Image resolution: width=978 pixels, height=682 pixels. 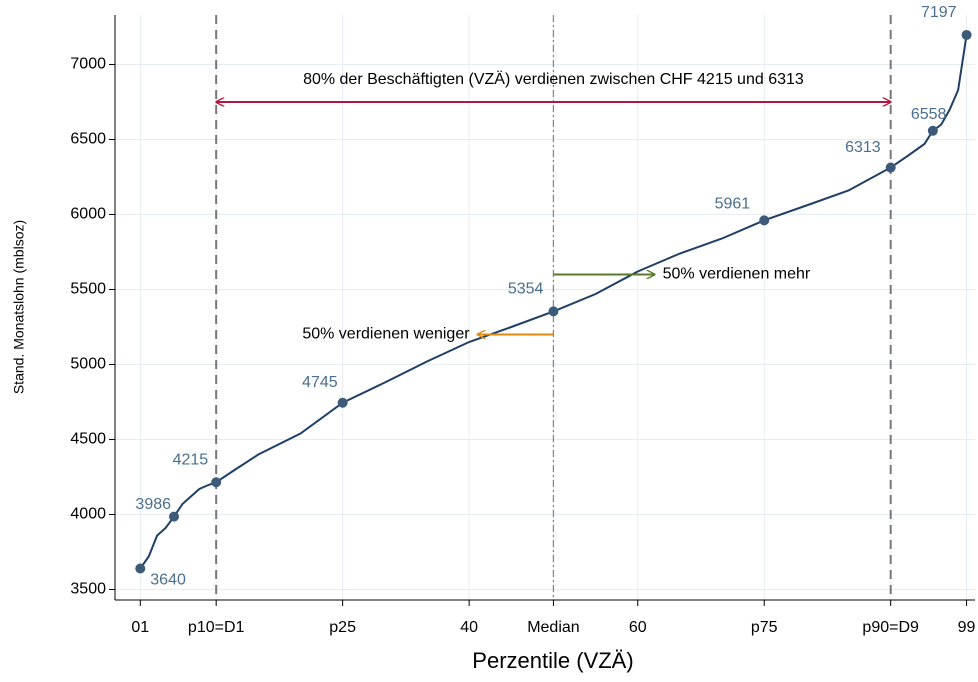 I want to click on data-label: 6313, so click(x=863, y=147).